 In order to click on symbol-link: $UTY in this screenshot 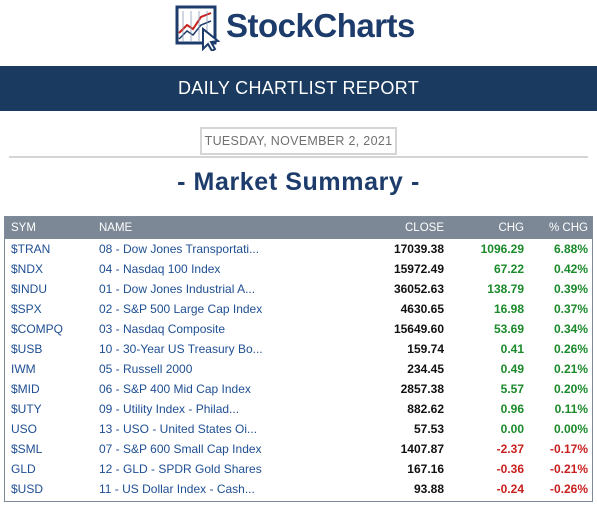, I will do `click(26, 409)`.